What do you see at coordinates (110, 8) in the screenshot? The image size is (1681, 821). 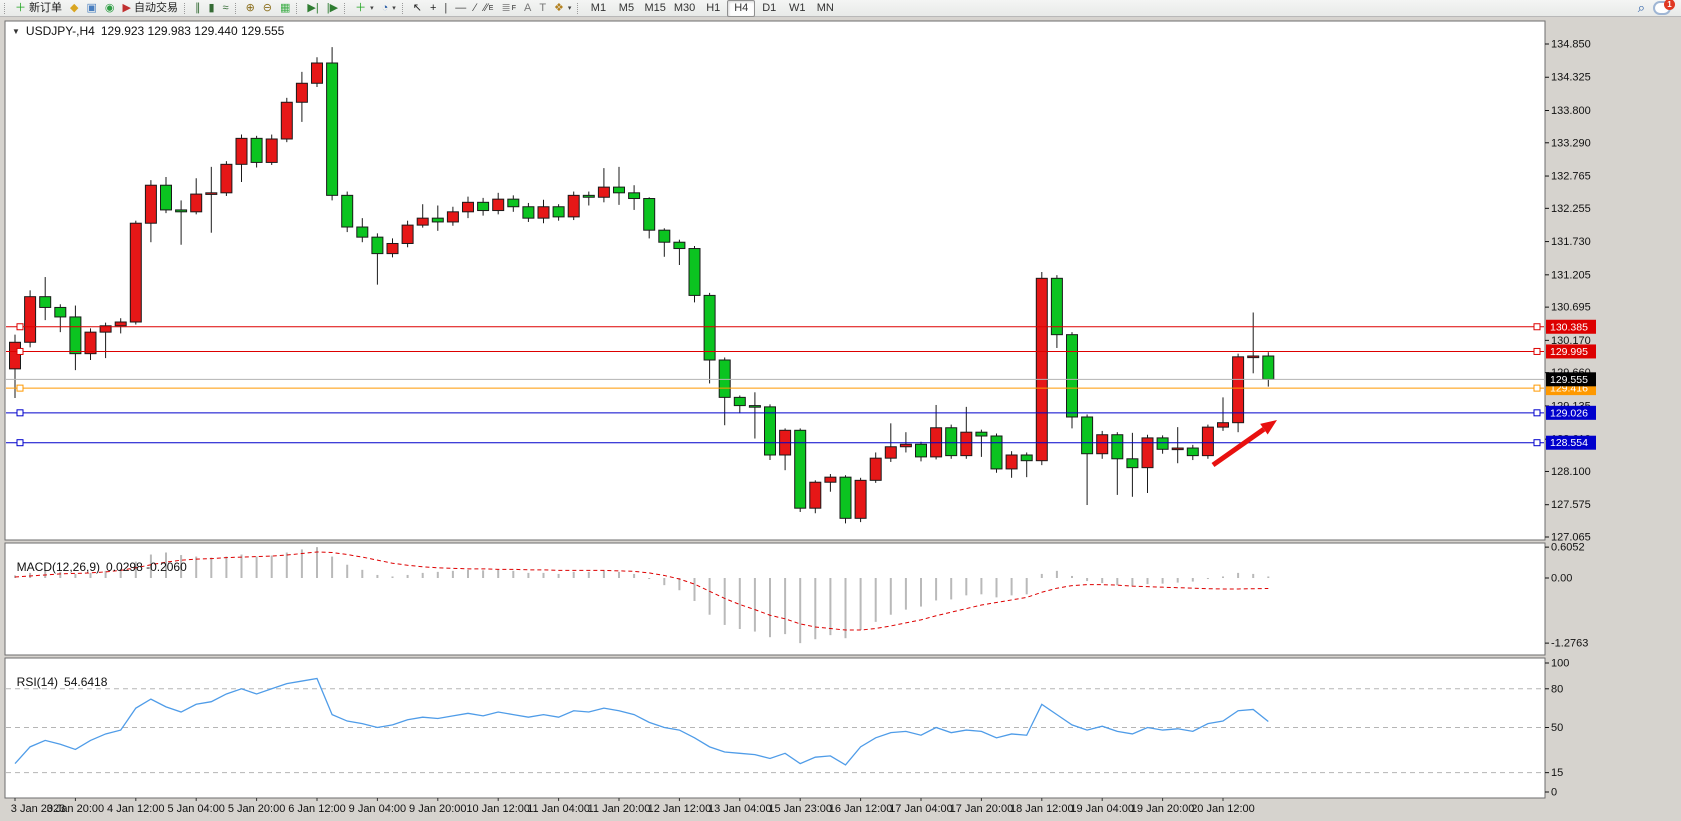 I see `signals-button: ◉` at bounding box center [110, 8].